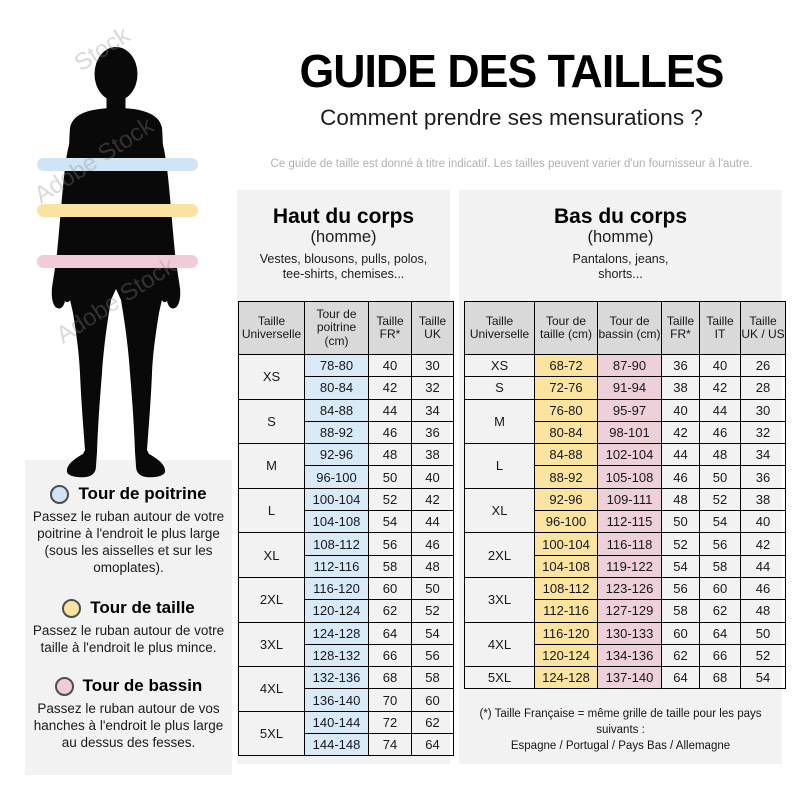 The width and height of the screenshot is (800, 800). What do you see at coordinates (128, 686) in the screenshot?
I see `legend-heading: Tour de bassin` at bounding box center [128, 686].